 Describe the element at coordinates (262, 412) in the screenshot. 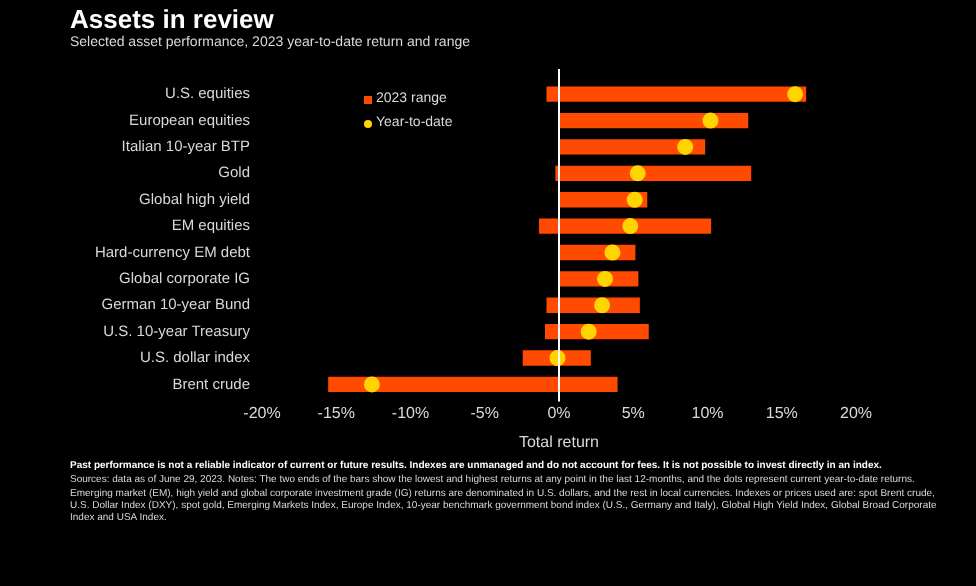

I see `x-tick-label: -20%` at that location.